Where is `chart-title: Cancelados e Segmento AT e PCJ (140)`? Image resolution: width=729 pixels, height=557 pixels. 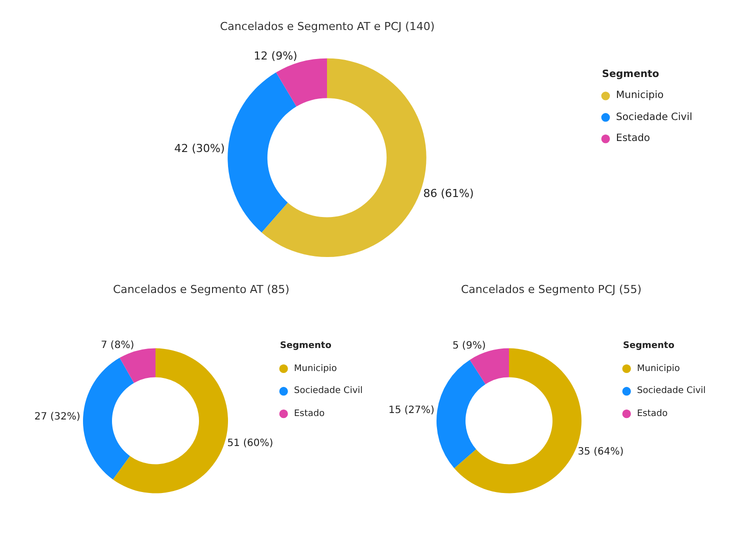
chart-title: Cancelados e Segmento AT e PCJ (140) is located at coordinates (327, 26).